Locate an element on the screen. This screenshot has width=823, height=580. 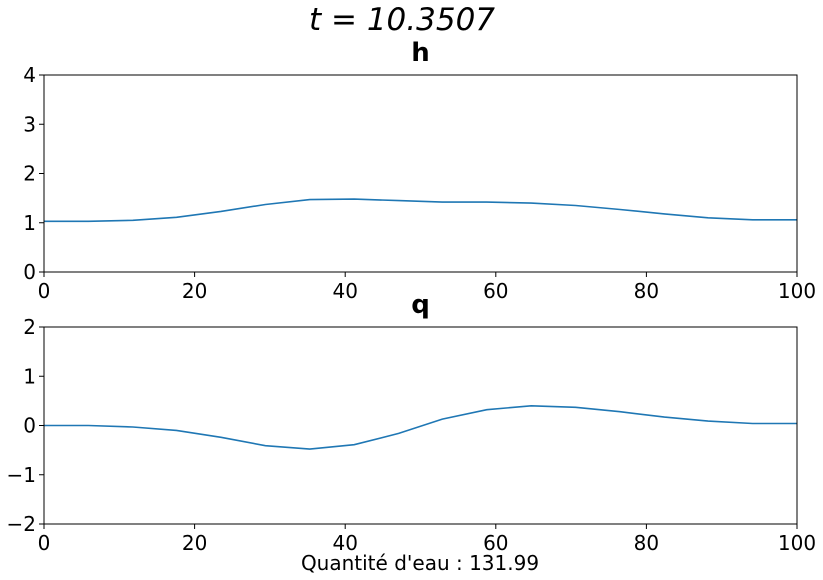
plot-title-h: h is located at coordinates (420, 53).